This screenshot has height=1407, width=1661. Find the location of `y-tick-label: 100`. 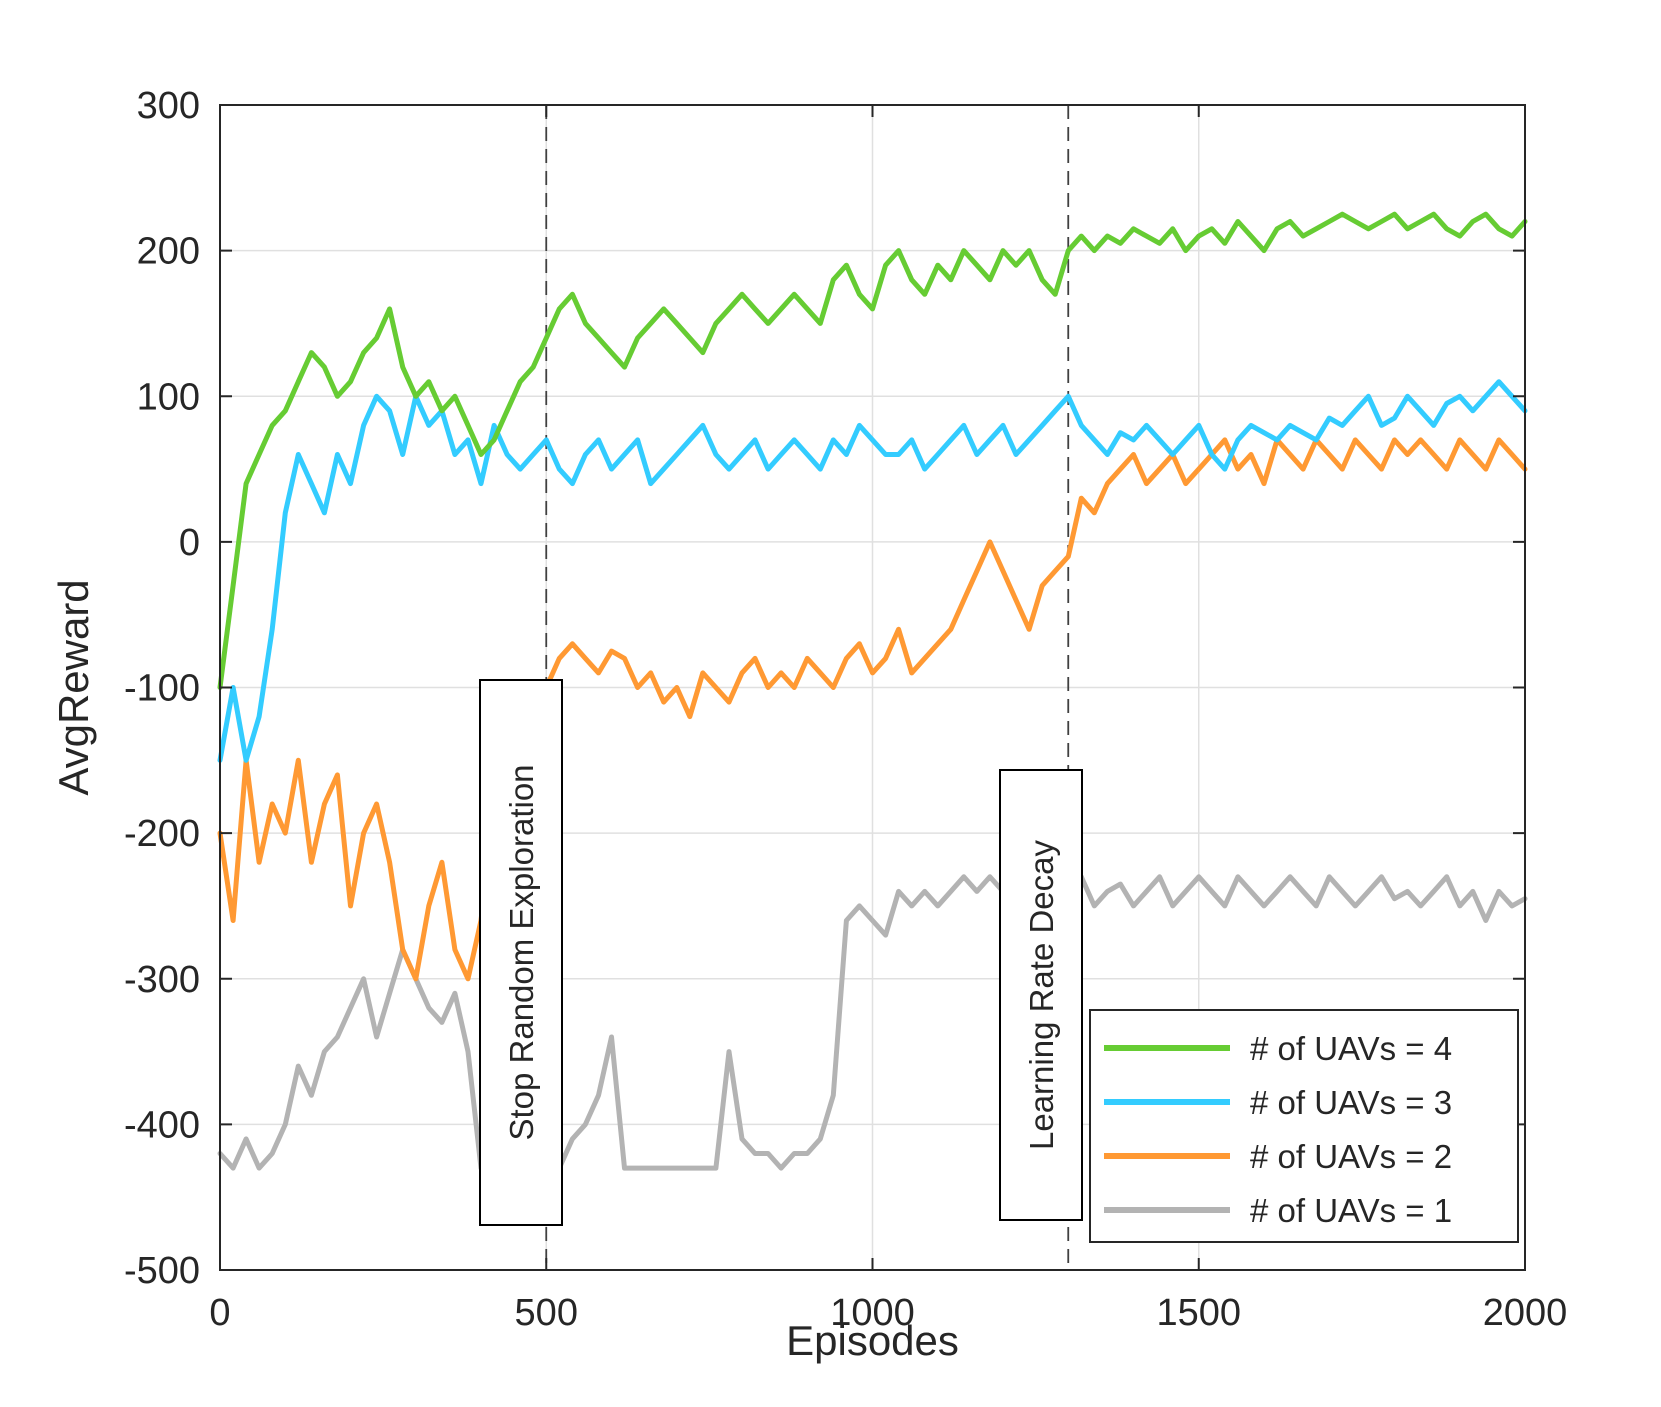

y-tick-label: 100 is located at coordinates (168, 397).